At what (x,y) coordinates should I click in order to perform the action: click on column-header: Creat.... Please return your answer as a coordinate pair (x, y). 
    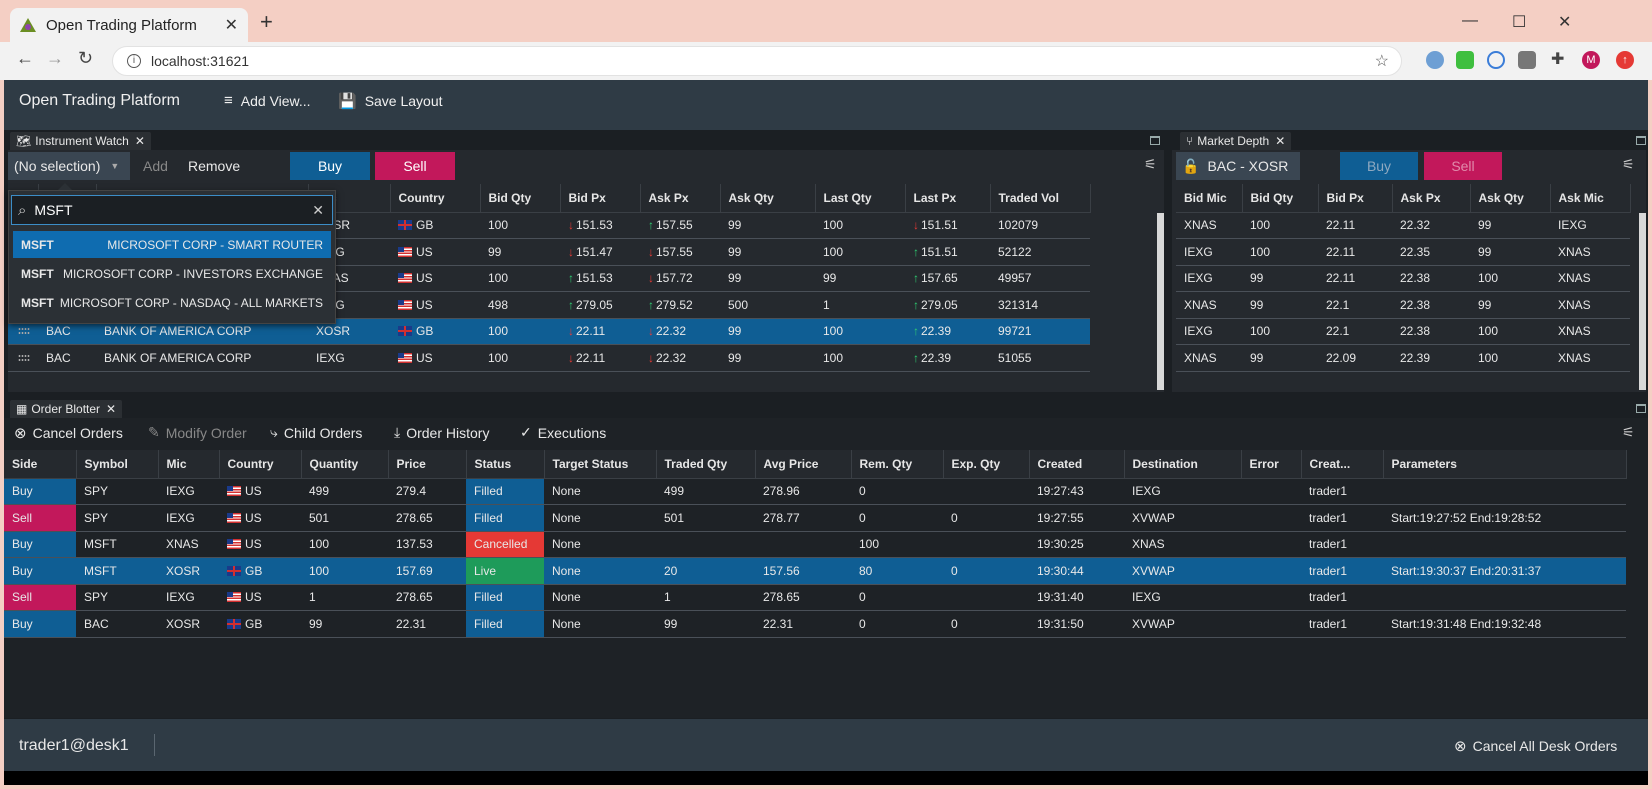
    Looking at the image, I should click on (1342, 464).